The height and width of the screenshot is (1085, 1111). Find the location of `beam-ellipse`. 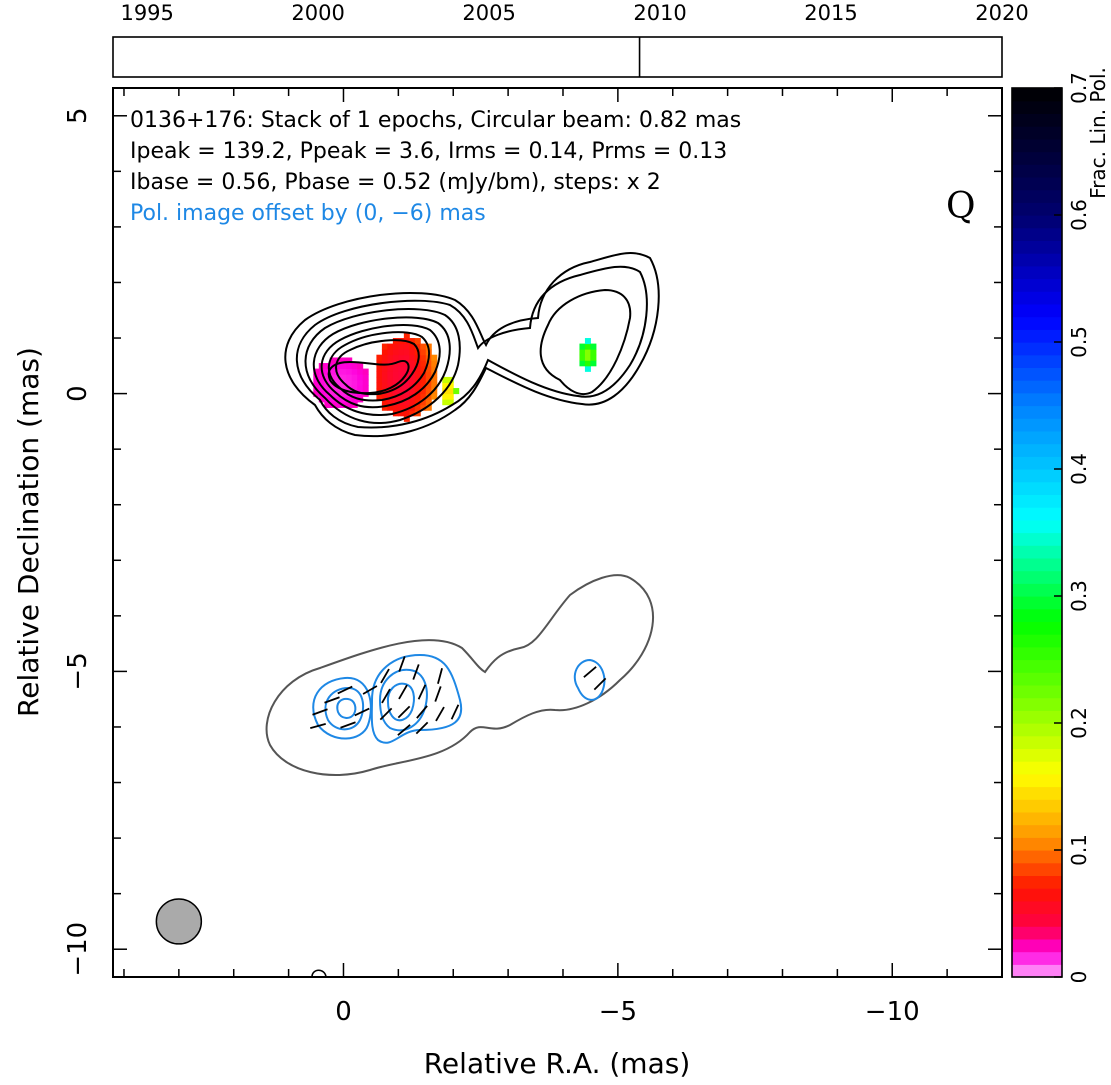

beam-ellipse is located at coordinates (179, 921).